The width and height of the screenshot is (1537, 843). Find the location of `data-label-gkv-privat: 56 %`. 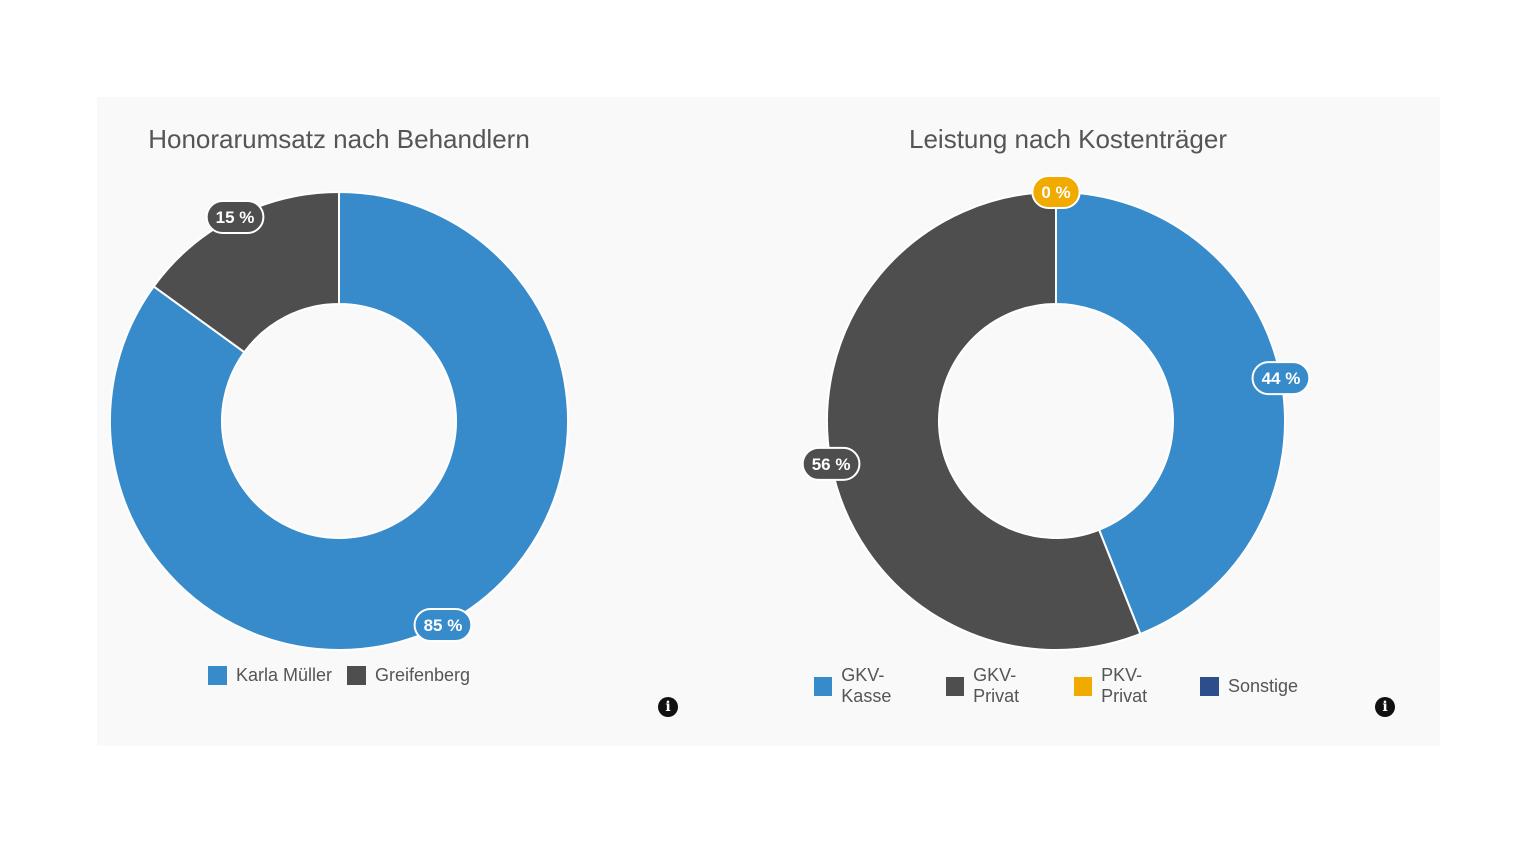

data-label-gkv-privat: 56 % is located at coordinates (831, 463).